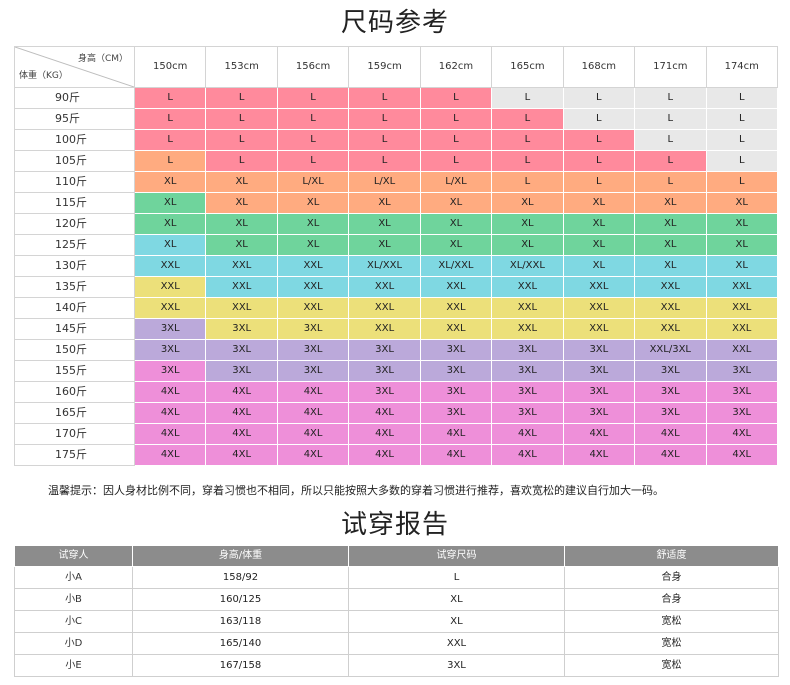 This screenshot has width=790, height=685. Describe the element at coordinates (74, 140) in the screenshot. I see `weight-label: 100斤` at that location.